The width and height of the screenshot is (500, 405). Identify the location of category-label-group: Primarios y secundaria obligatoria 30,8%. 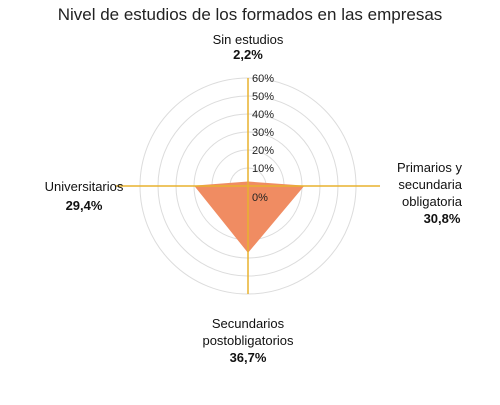
(430, 193).